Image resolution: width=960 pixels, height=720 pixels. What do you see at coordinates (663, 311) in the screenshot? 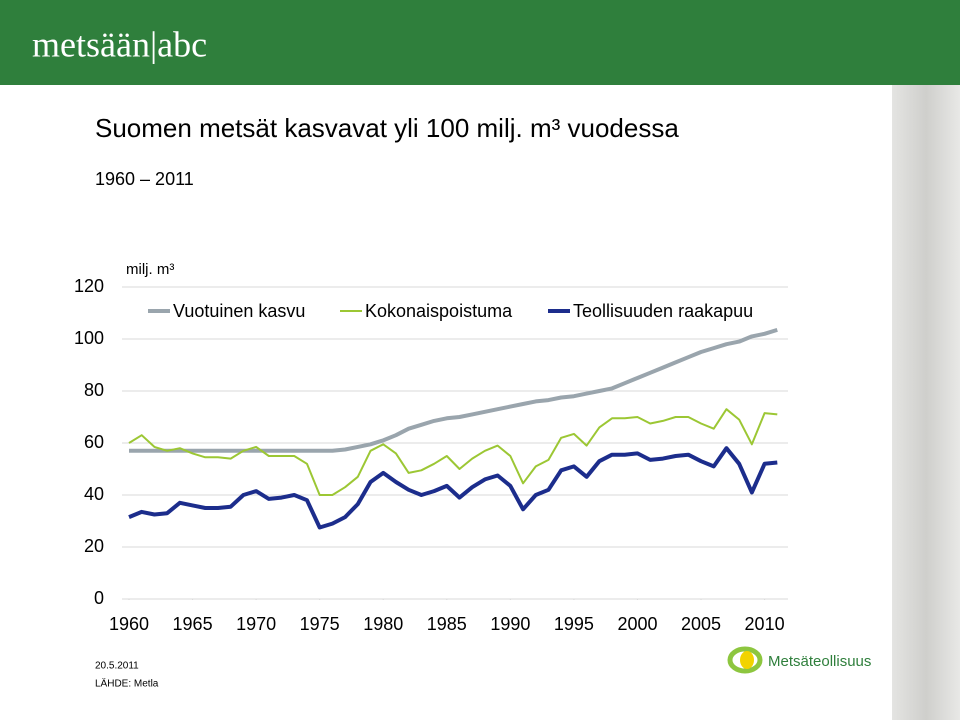
I see `legend-label: Teollisuuden raakapuu` at bounding box center [663, 311].